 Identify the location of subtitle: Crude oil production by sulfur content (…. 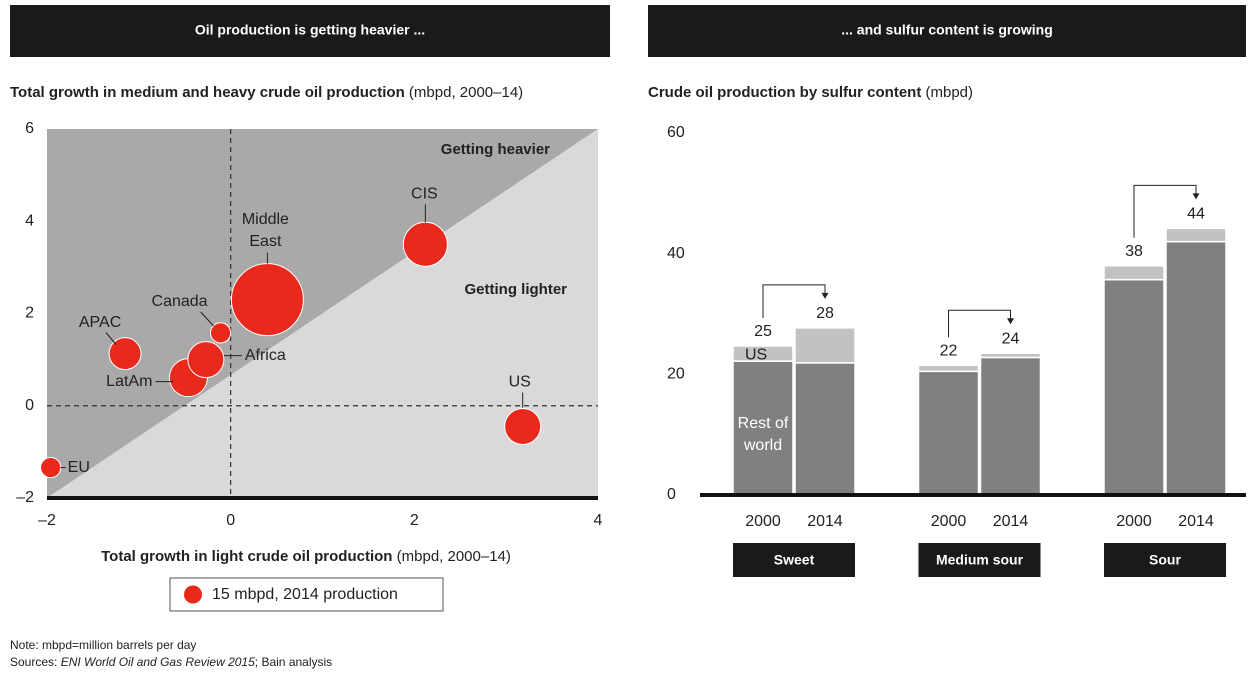
(810, 92).